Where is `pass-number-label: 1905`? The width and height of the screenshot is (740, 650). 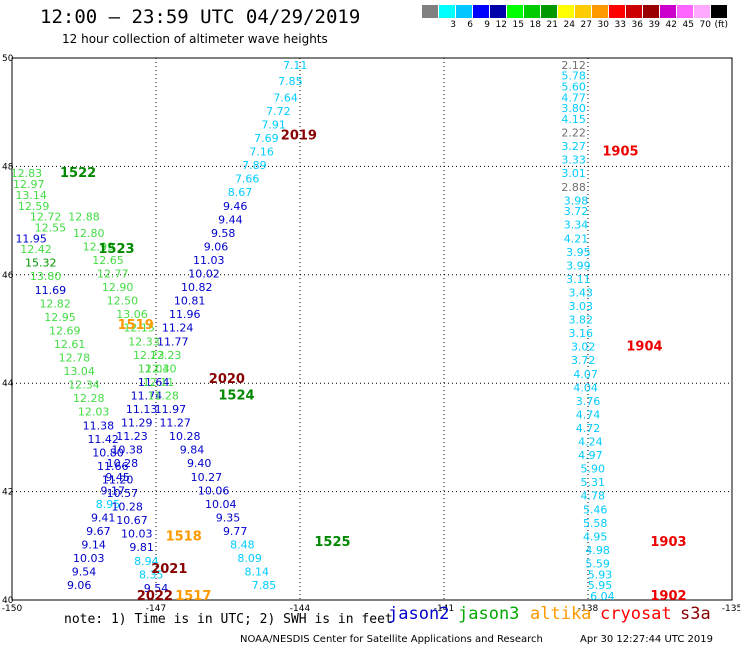 pass-number-label: 1905 is located at coordinates (620, 152).